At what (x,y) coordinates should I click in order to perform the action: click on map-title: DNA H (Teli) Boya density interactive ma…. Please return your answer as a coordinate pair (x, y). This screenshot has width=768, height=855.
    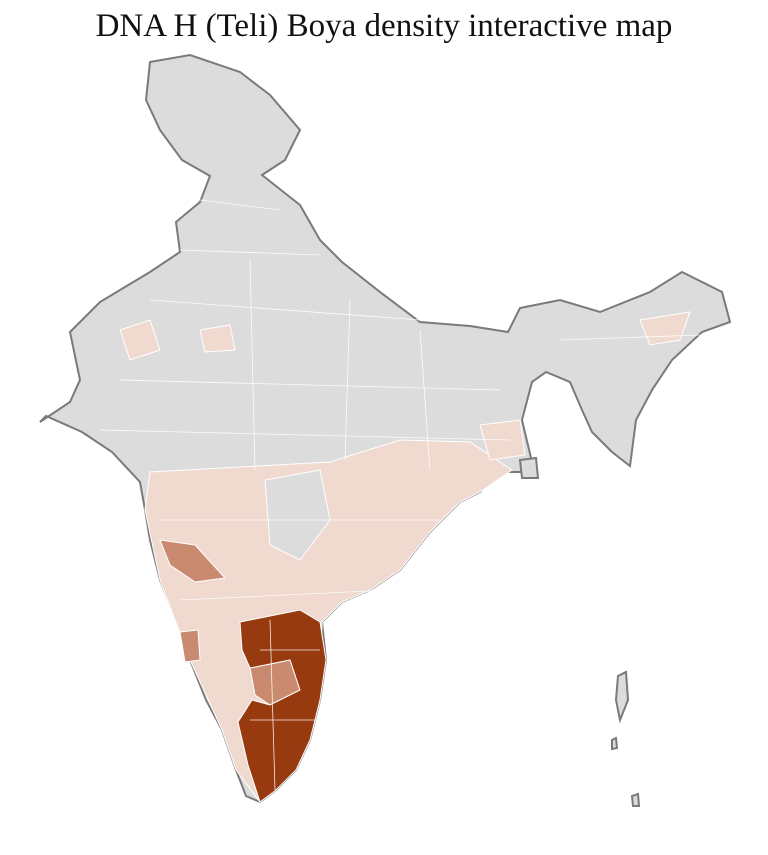
    Looking at the image, I should click on (384, 26).